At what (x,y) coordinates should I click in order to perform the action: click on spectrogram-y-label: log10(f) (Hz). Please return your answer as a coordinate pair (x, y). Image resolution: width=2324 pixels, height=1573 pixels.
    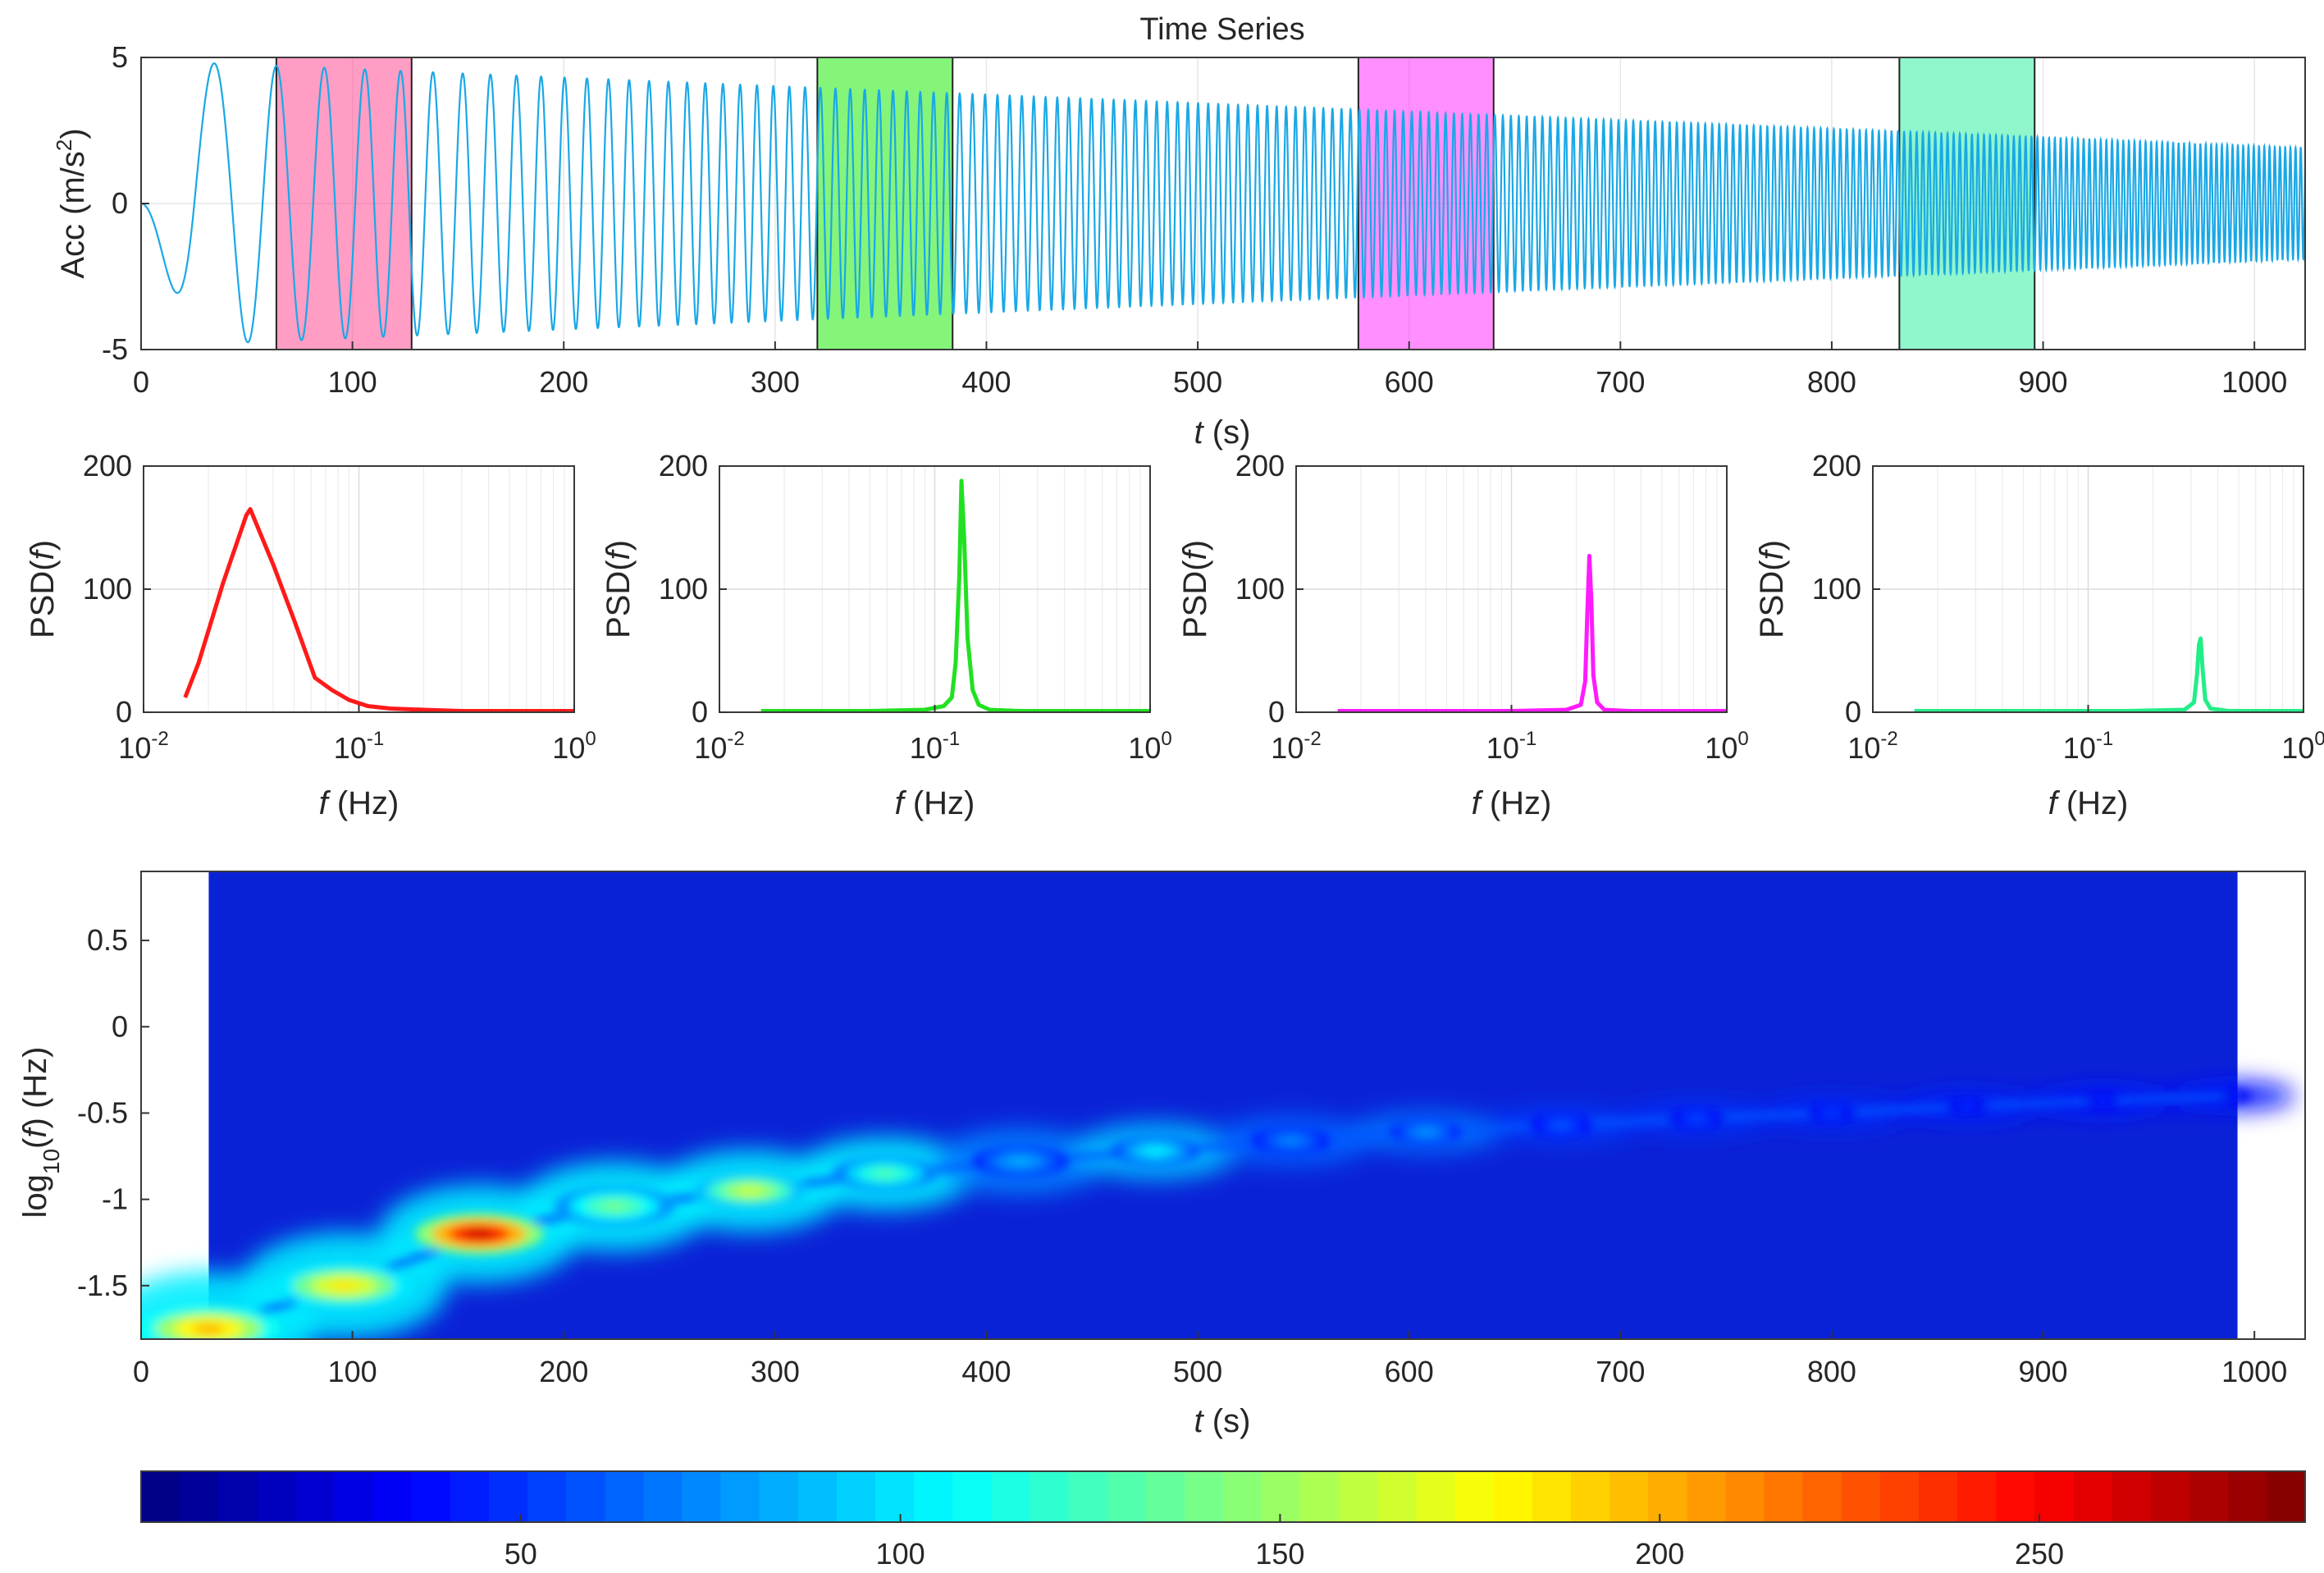
    Looking at the image, I should click on (40, 1133).